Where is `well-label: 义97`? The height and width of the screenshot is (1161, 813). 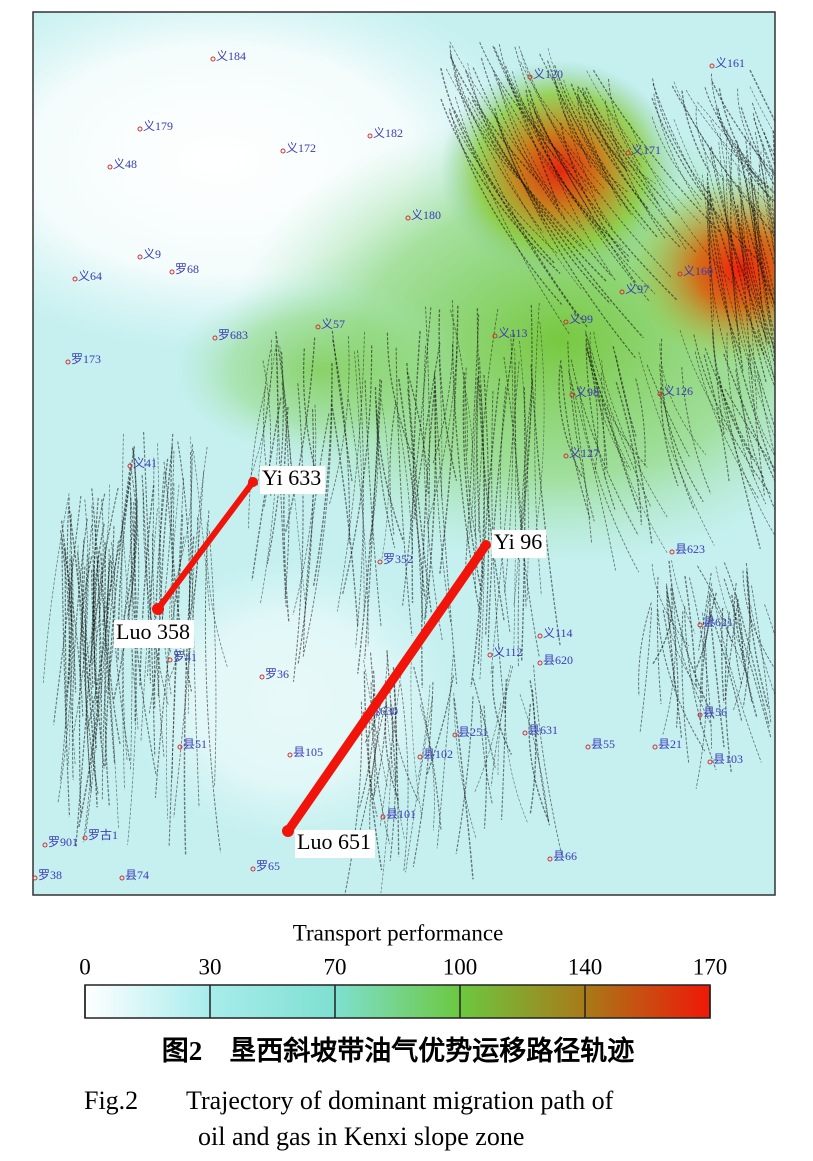
well-label: 义97 is located at coordinates (637, 289).